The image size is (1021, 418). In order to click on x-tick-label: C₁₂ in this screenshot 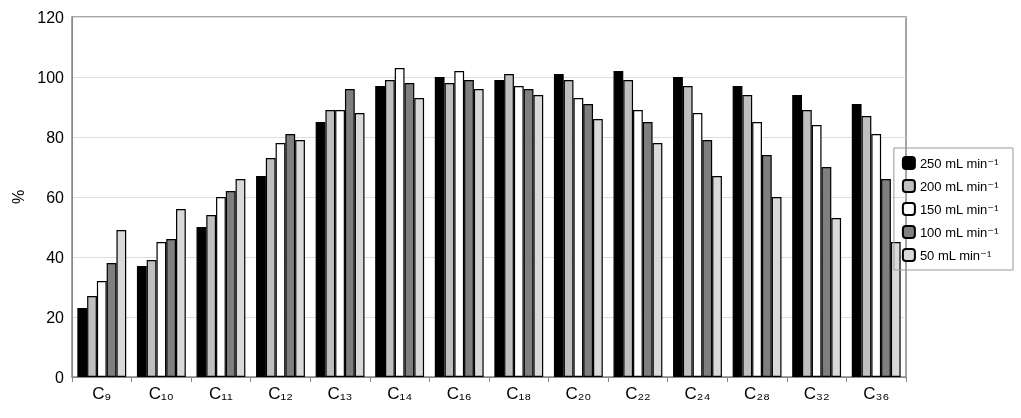, I will do `click(280, 393)`.